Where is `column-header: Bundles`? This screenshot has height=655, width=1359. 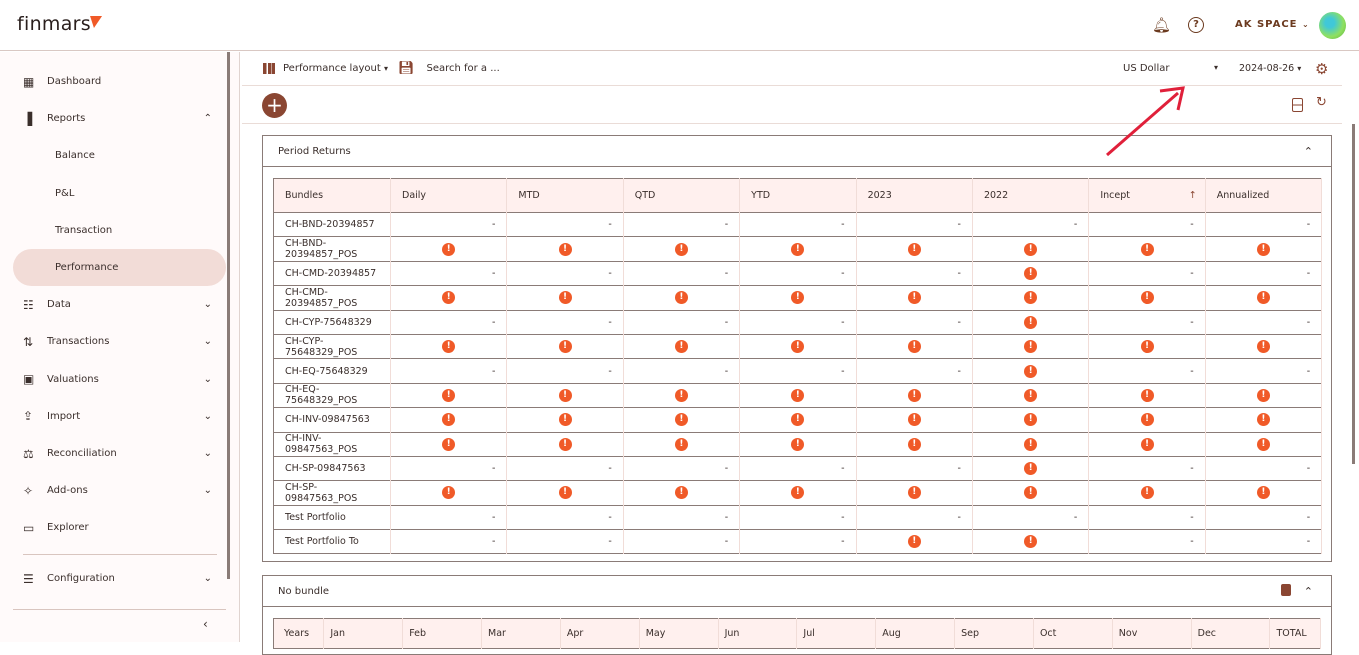
column-header: Bundles is located at coordinates (332, 195).